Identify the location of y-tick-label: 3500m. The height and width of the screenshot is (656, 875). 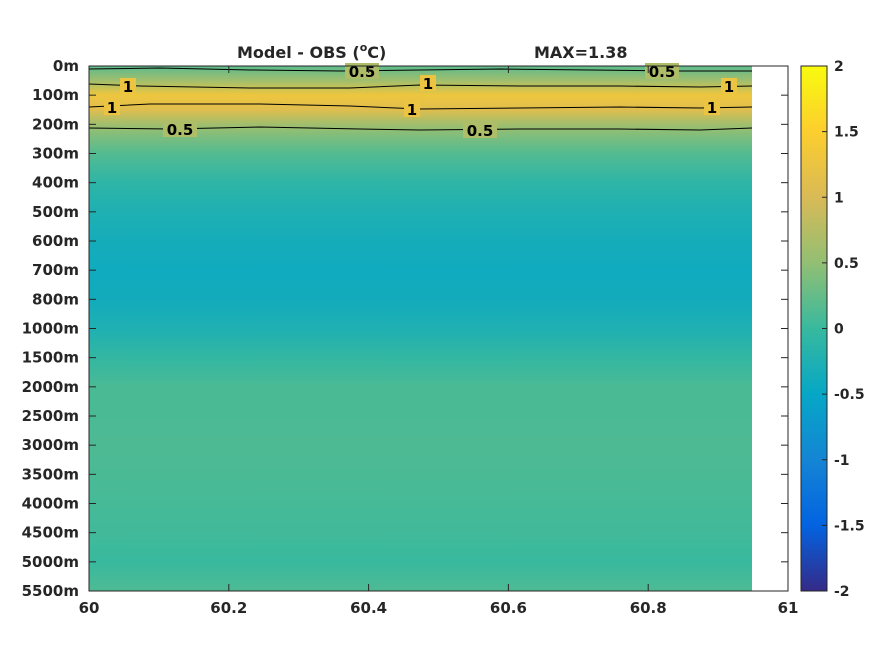
(50, 474).